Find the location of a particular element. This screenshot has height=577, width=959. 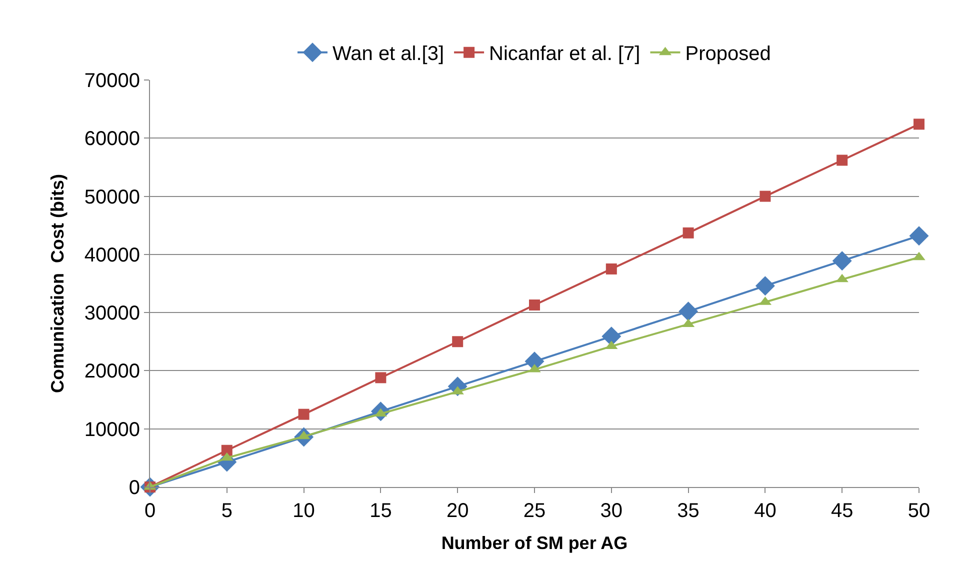

legend-label: Nicanfar et al. [7] is located at coordinates (564, 54).